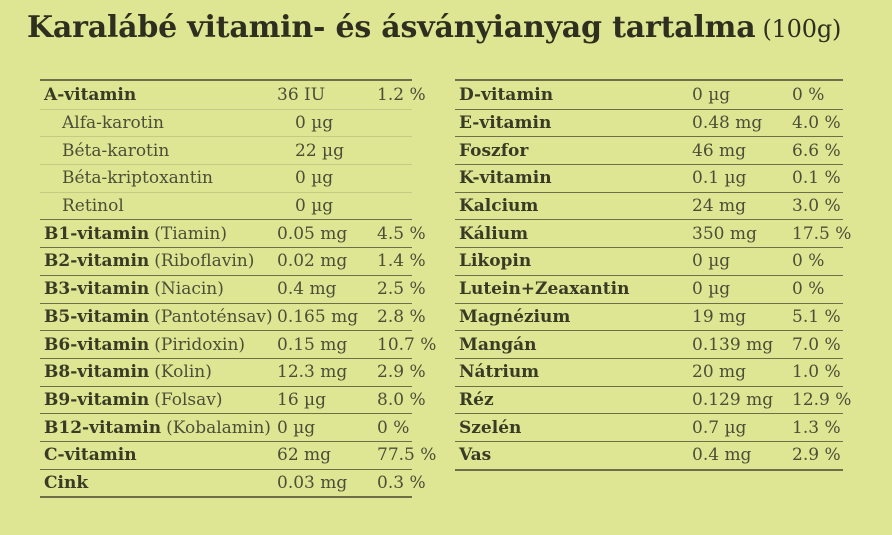  I want to click on nutrient-name: Béta-karotin, so click(167, 151).